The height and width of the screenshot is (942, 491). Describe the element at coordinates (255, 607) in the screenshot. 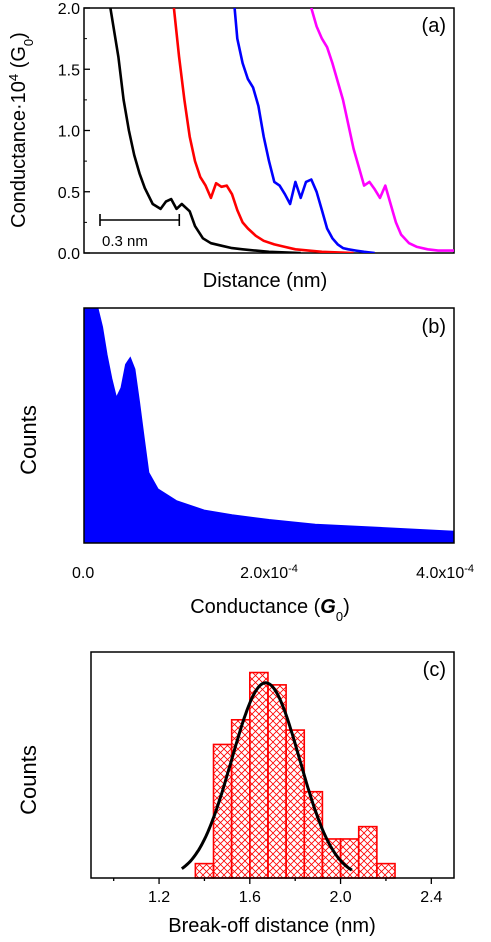

I see `panel-b-x-label-main: Conductance (` at that location.